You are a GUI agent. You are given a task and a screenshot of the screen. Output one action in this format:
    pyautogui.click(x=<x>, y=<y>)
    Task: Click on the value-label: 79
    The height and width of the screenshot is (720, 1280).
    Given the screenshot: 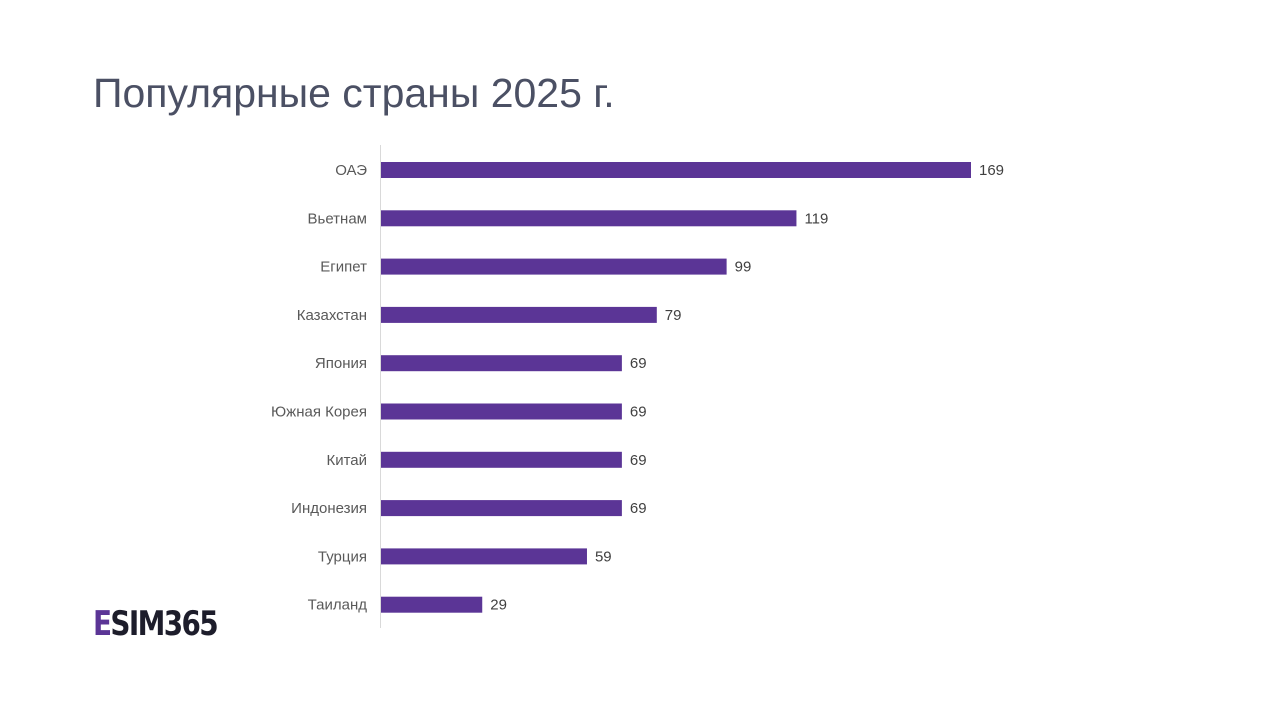 What is the action you would take?
    pyautogui.click(x=673, y=315)
    